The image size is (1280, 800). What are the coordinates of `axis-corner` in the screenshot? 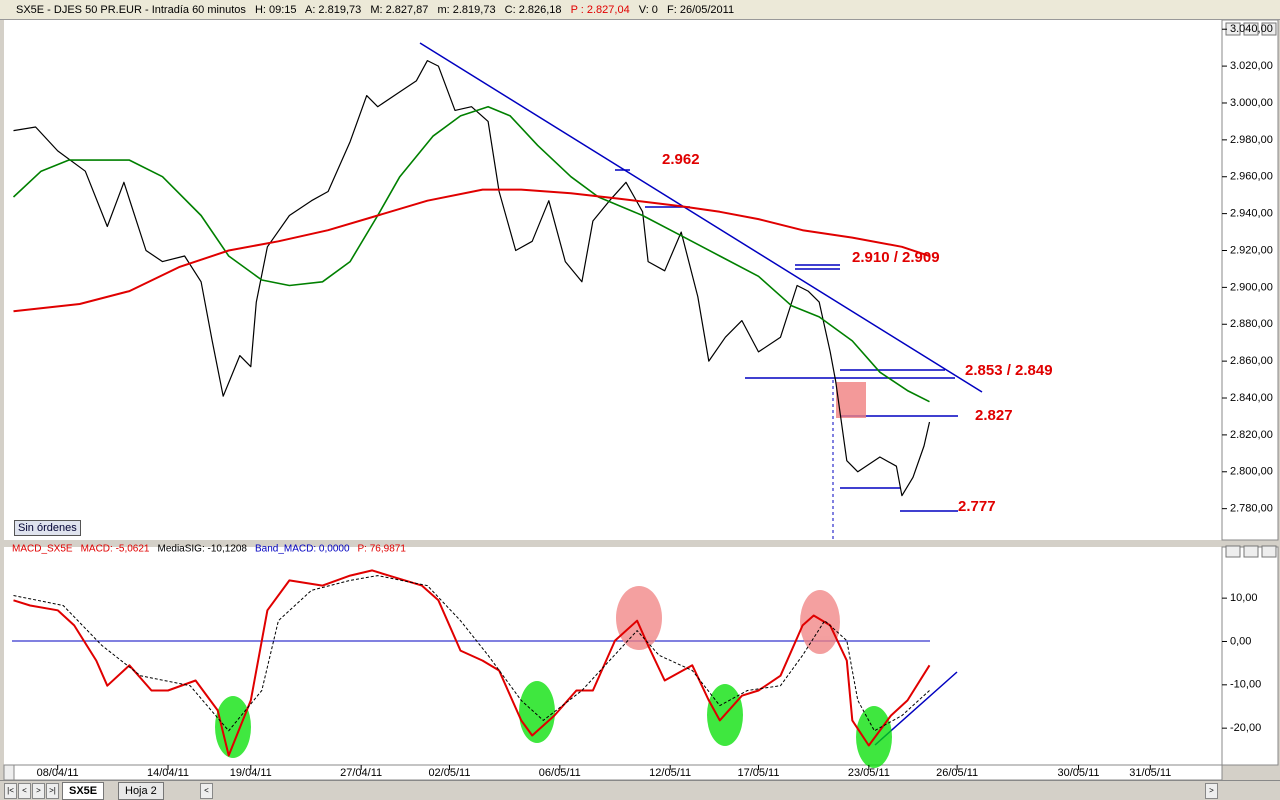 It's located at (9, 772).